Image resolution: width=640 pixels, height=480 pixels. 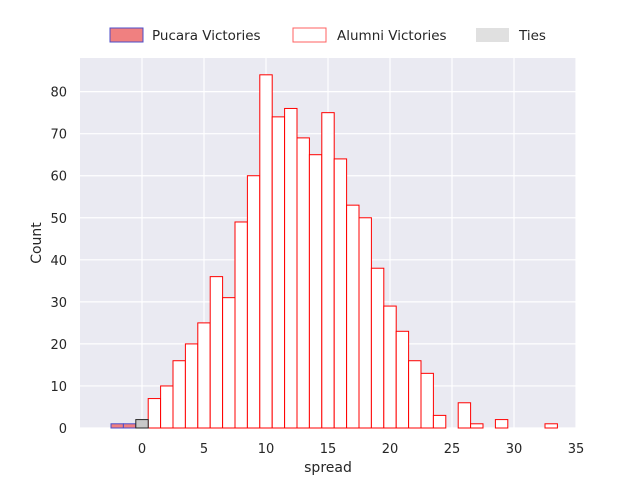 I want to click on y-tick-label: 30, so click(x=58, y=303).